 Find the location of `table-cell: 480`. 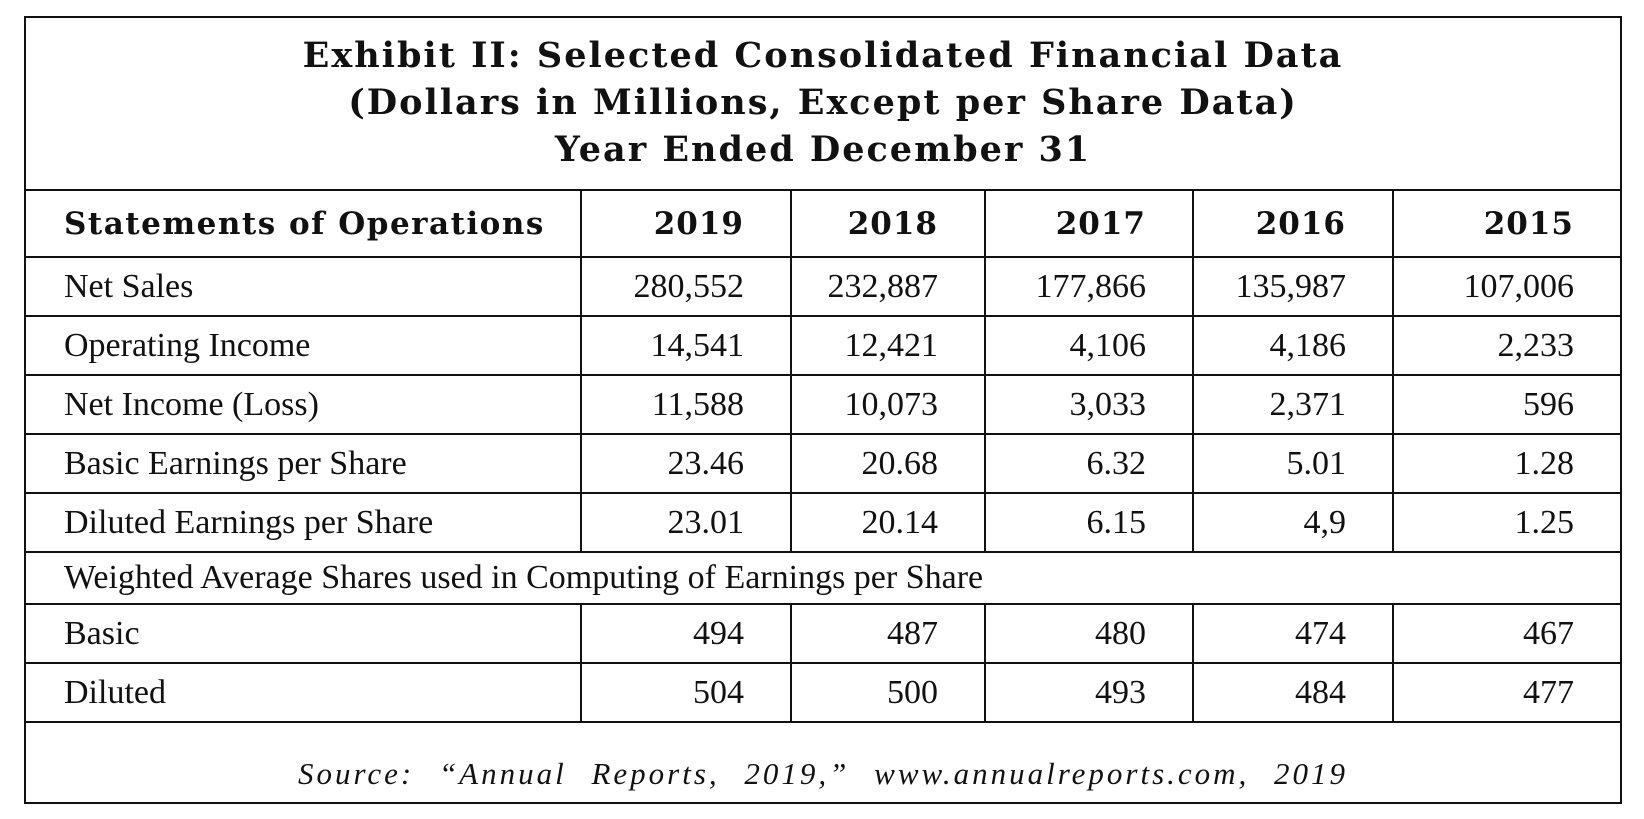

table-cell: 480 is located at coordinates (1090, 633).